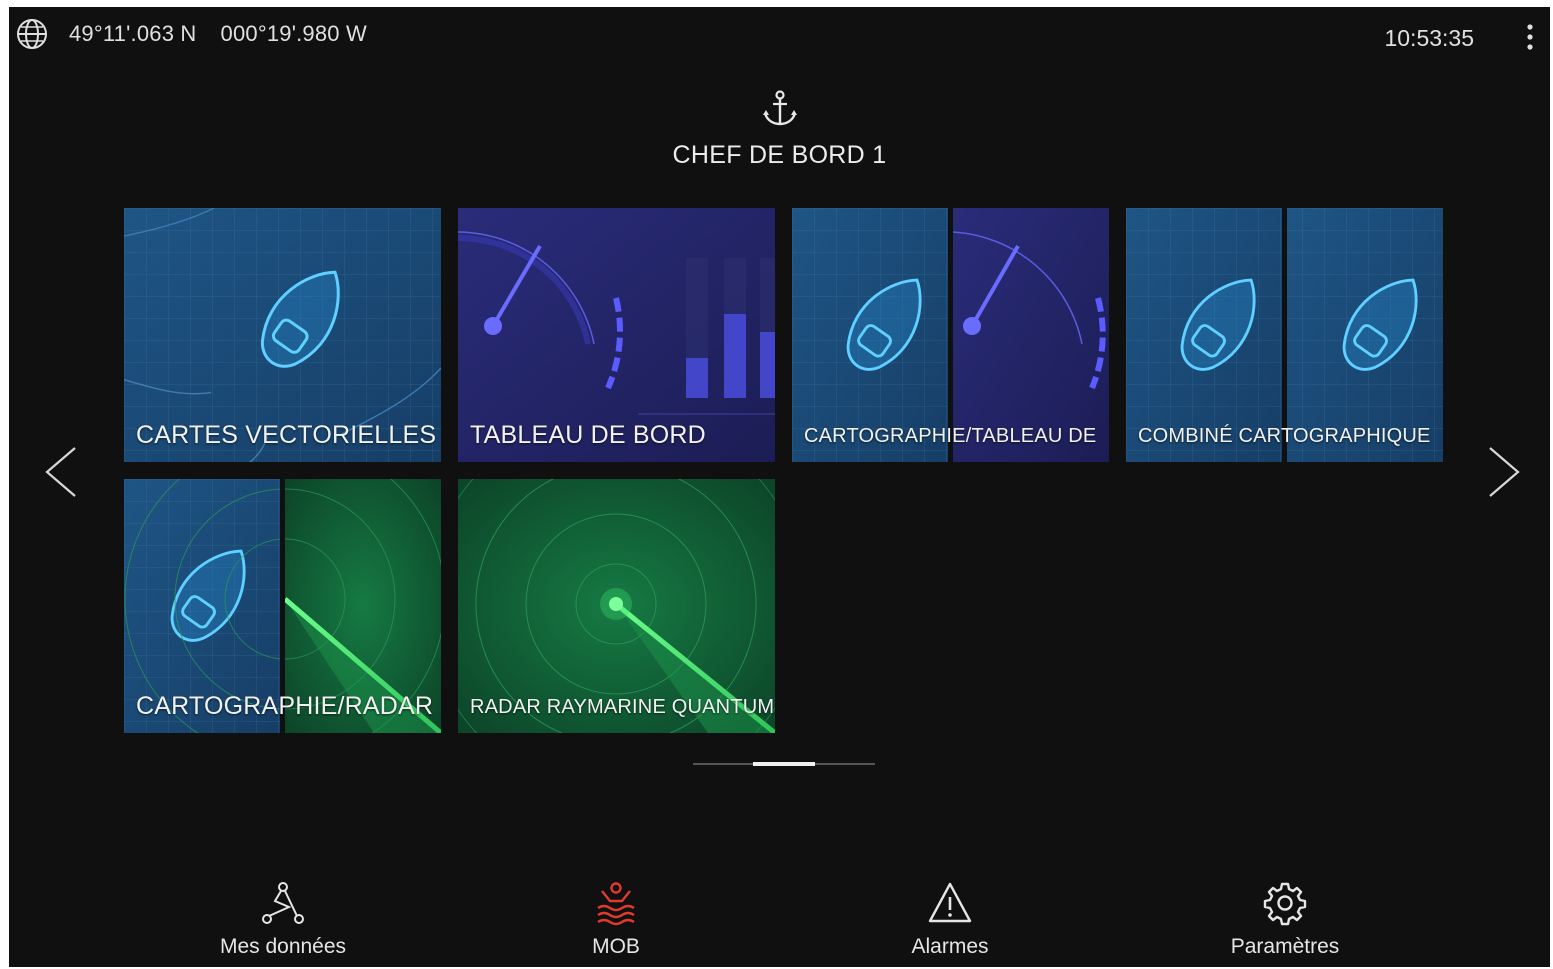 The image size is (1553, 969). I want to click on chart-radar-thumbnail, so click(282, 606).